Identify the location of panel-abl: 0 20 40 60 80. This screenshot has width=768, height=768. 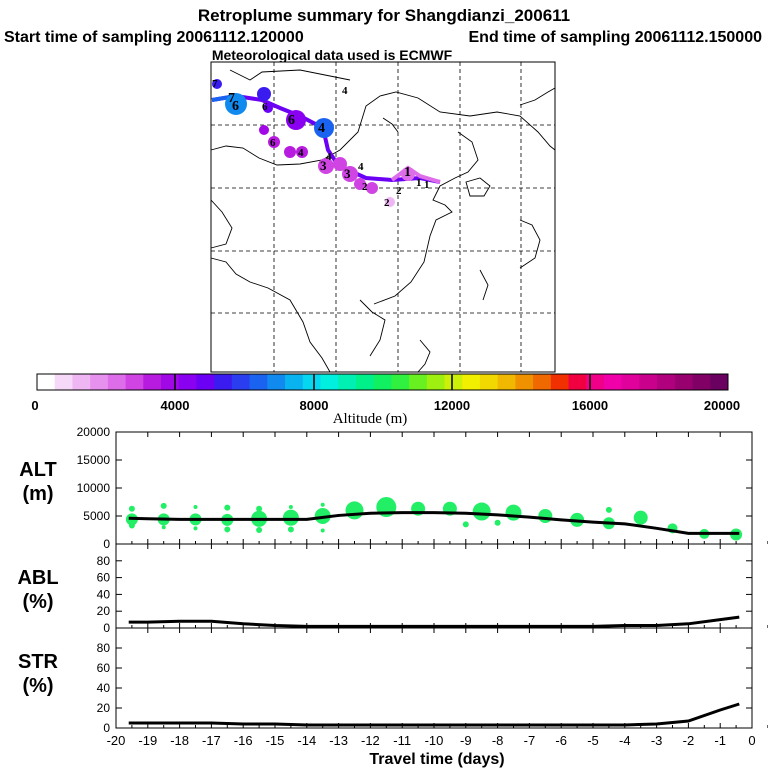
(432, 589).